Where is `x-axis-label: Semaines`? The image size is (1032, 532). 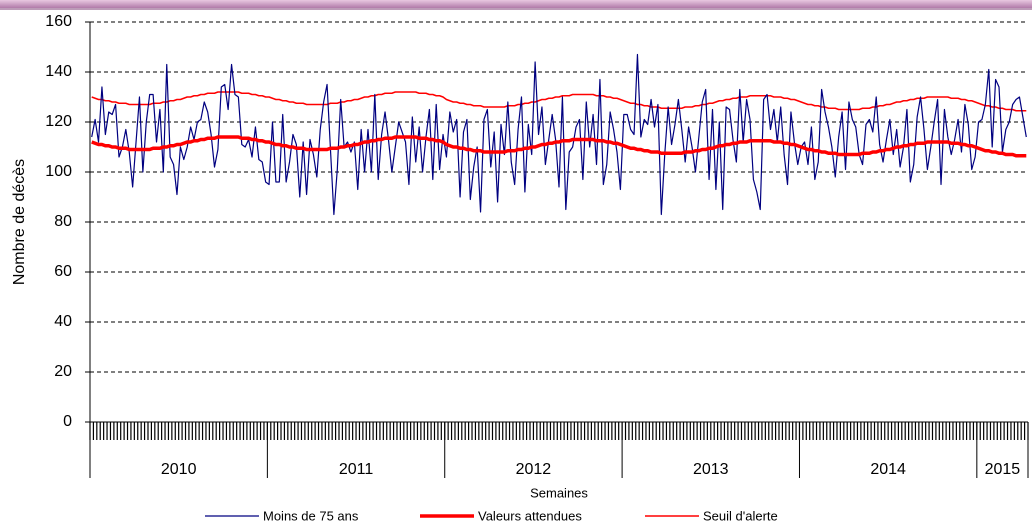 x-axis-label: Semaines is located at coordinates (559, 492).